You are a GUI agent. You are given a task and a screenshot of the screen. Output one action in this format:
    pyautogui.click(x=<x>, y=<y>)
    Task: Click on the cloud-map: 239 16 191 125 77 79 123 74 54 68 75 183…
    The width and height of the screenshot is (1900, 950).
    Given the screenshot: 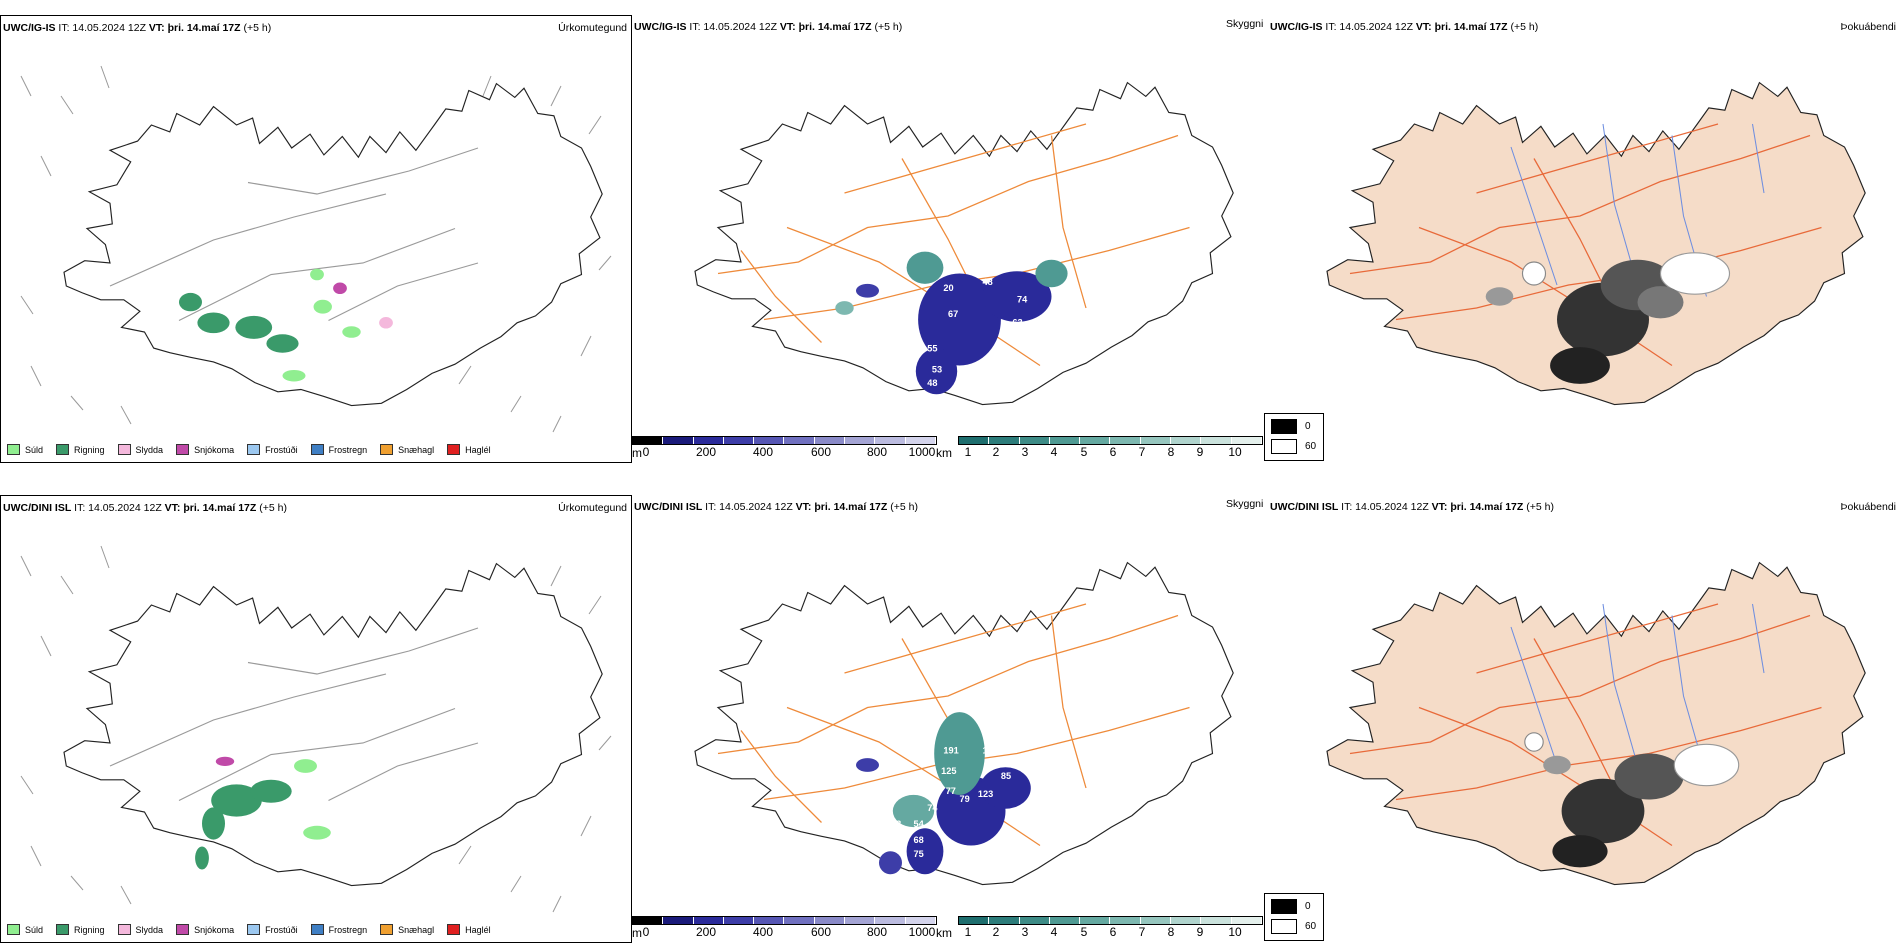 What is the action you would take?
    pyautogui.click(x=964, y=724)
    